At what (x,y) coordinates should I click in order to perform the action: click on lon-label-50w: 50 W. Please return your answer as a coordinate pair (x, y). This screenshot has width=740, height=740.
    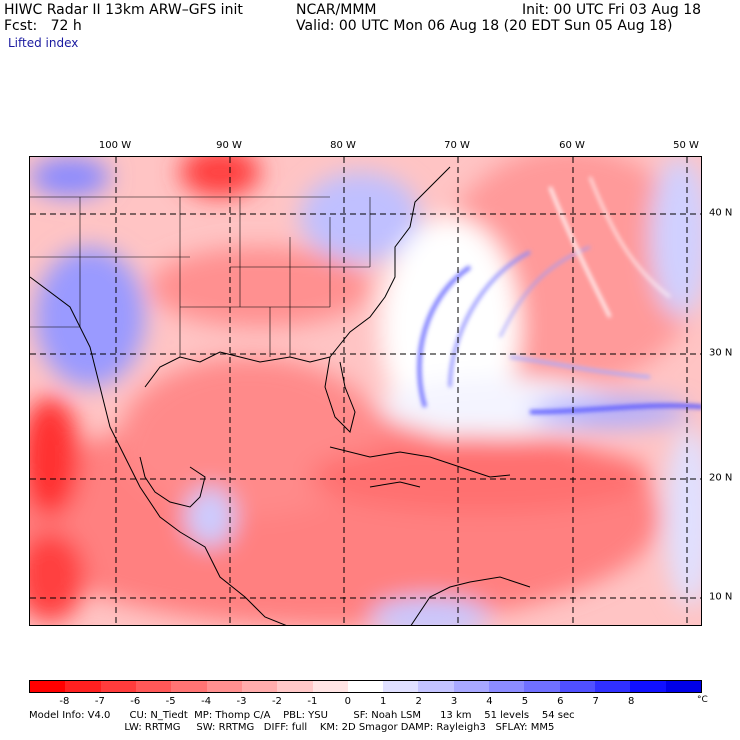
    Looking at the image, I should click on (686, 145).